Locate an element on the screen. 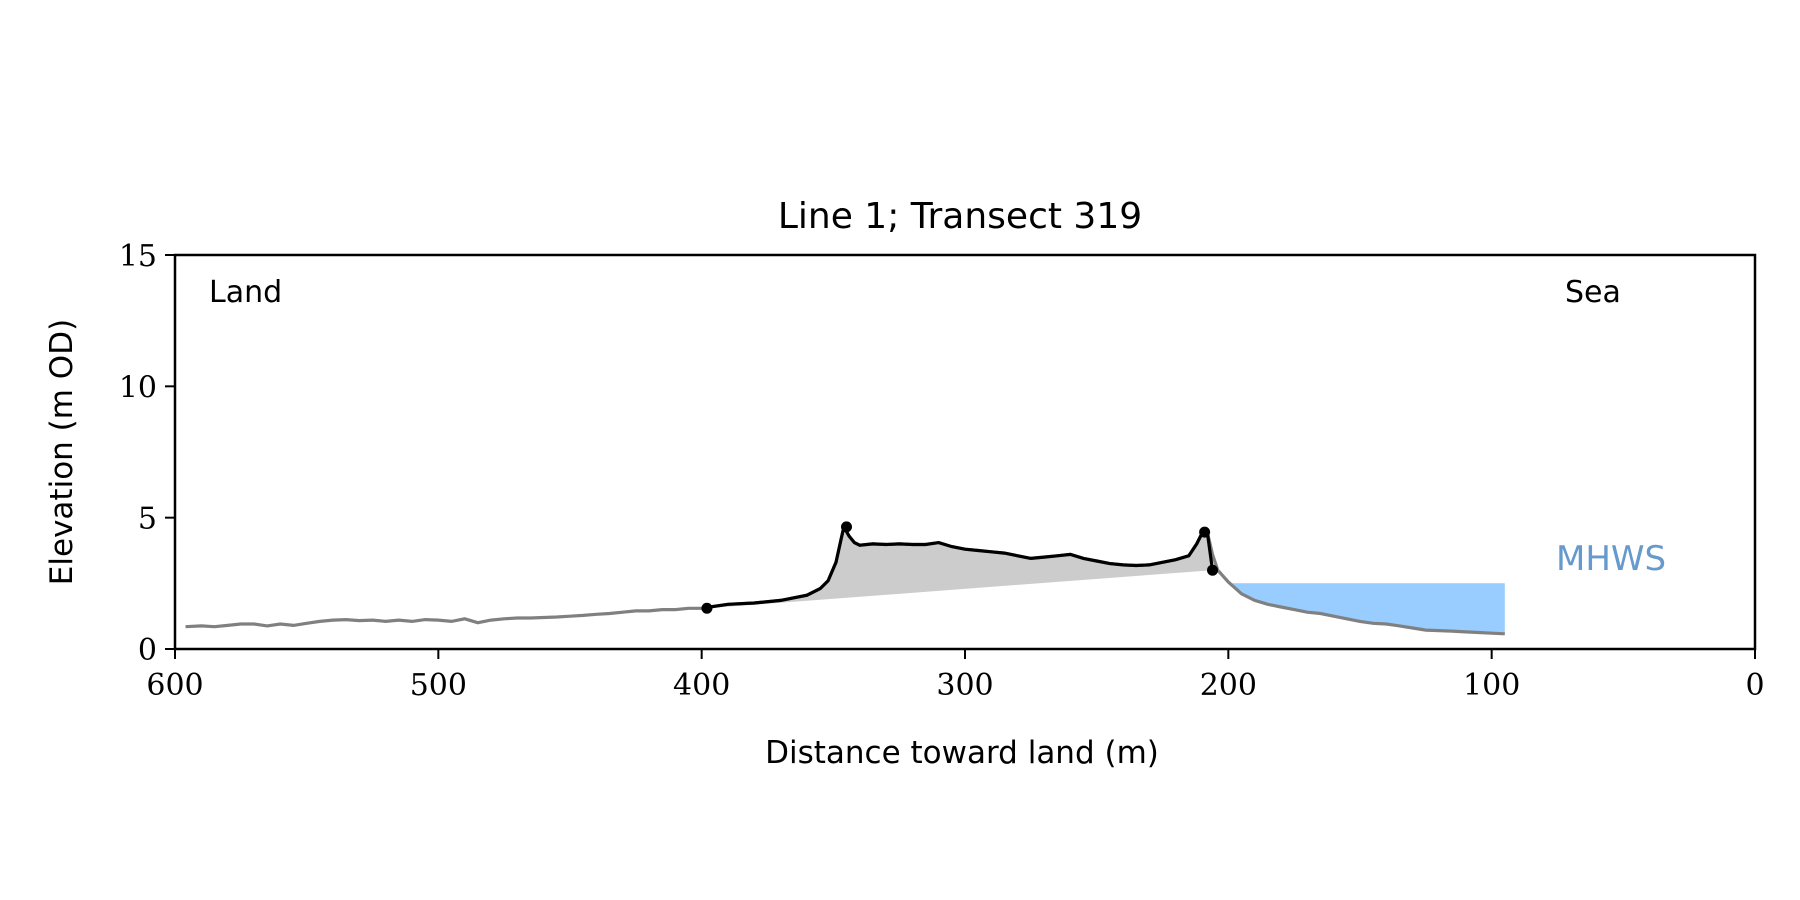  x-axis-ticks: 600 500 400 300 200 100 0 is located at coordinates (955, 676).